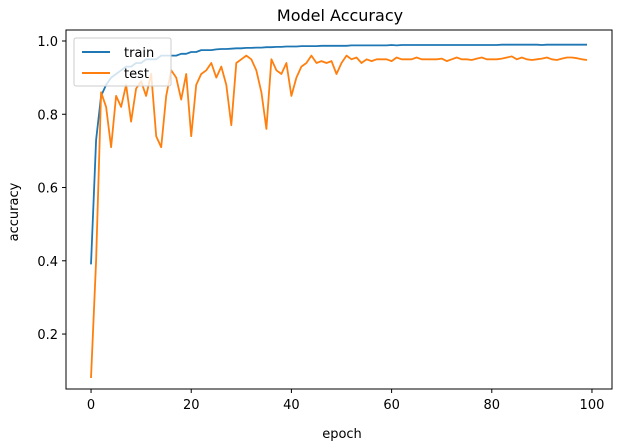 The image size is (623, 447). I want to click on y-tick-label: 1.0, so click(47, 42).